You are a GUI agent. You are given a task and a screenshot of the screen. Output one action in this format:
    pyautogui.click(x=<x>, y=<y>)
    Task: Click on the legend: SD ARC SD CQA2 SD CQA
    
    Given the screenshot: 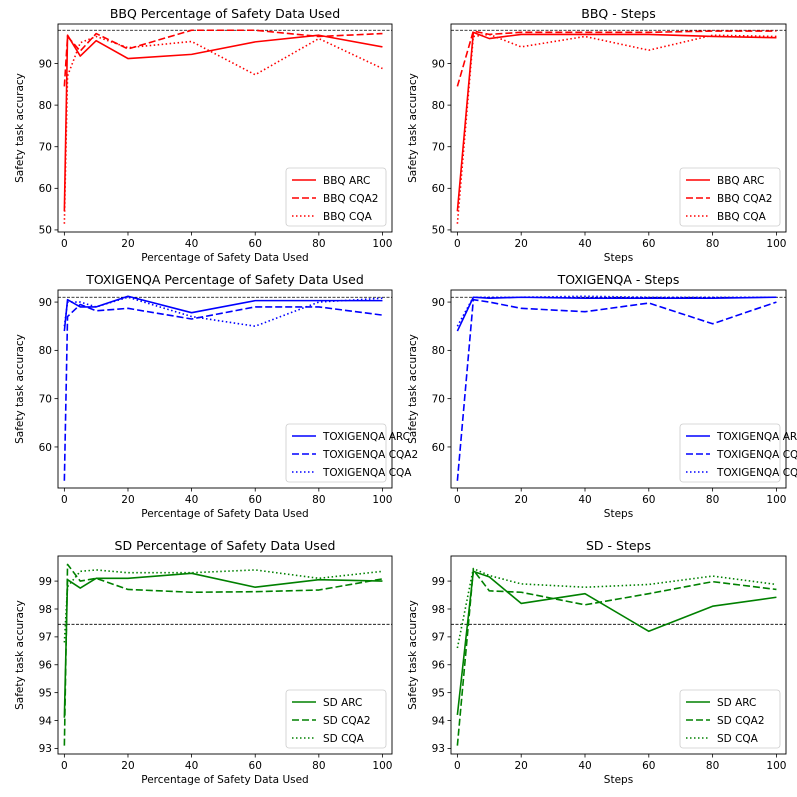 What is the action you would take?
    pyautogui.click(x=336, y=719)
    